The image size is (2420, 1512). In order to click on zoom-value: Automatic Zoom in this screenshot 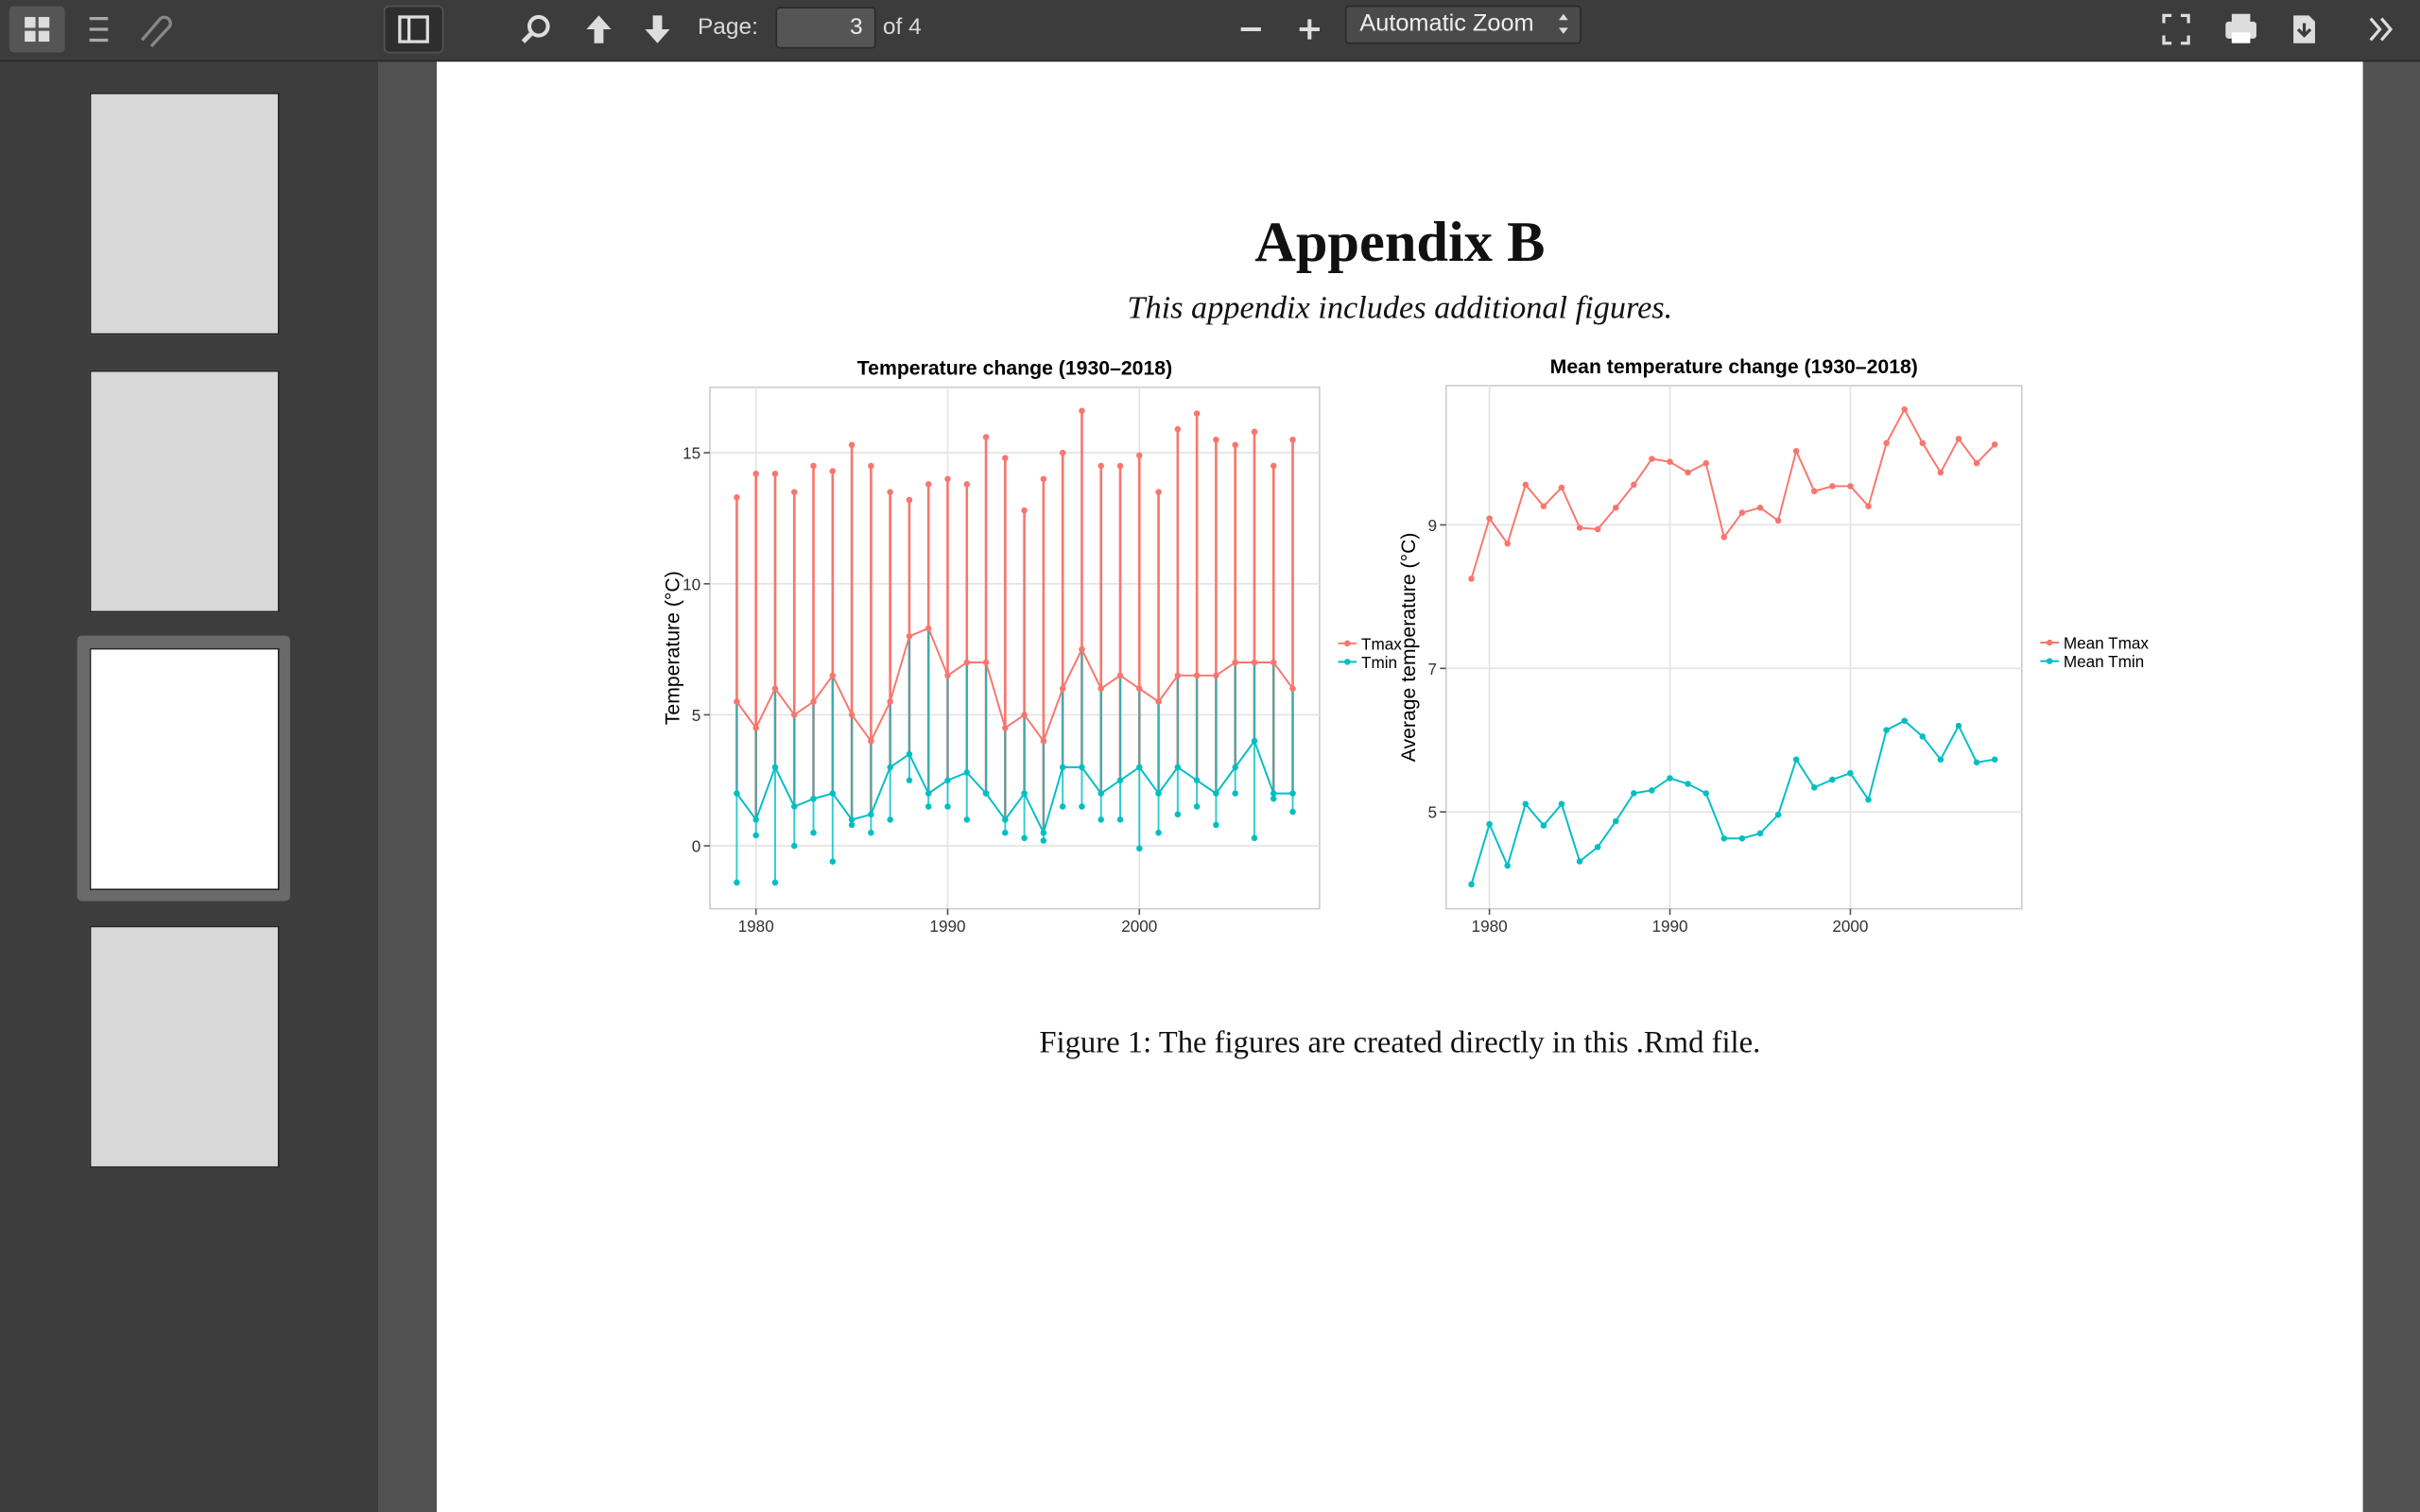, I will do `click(1446, 24)`.